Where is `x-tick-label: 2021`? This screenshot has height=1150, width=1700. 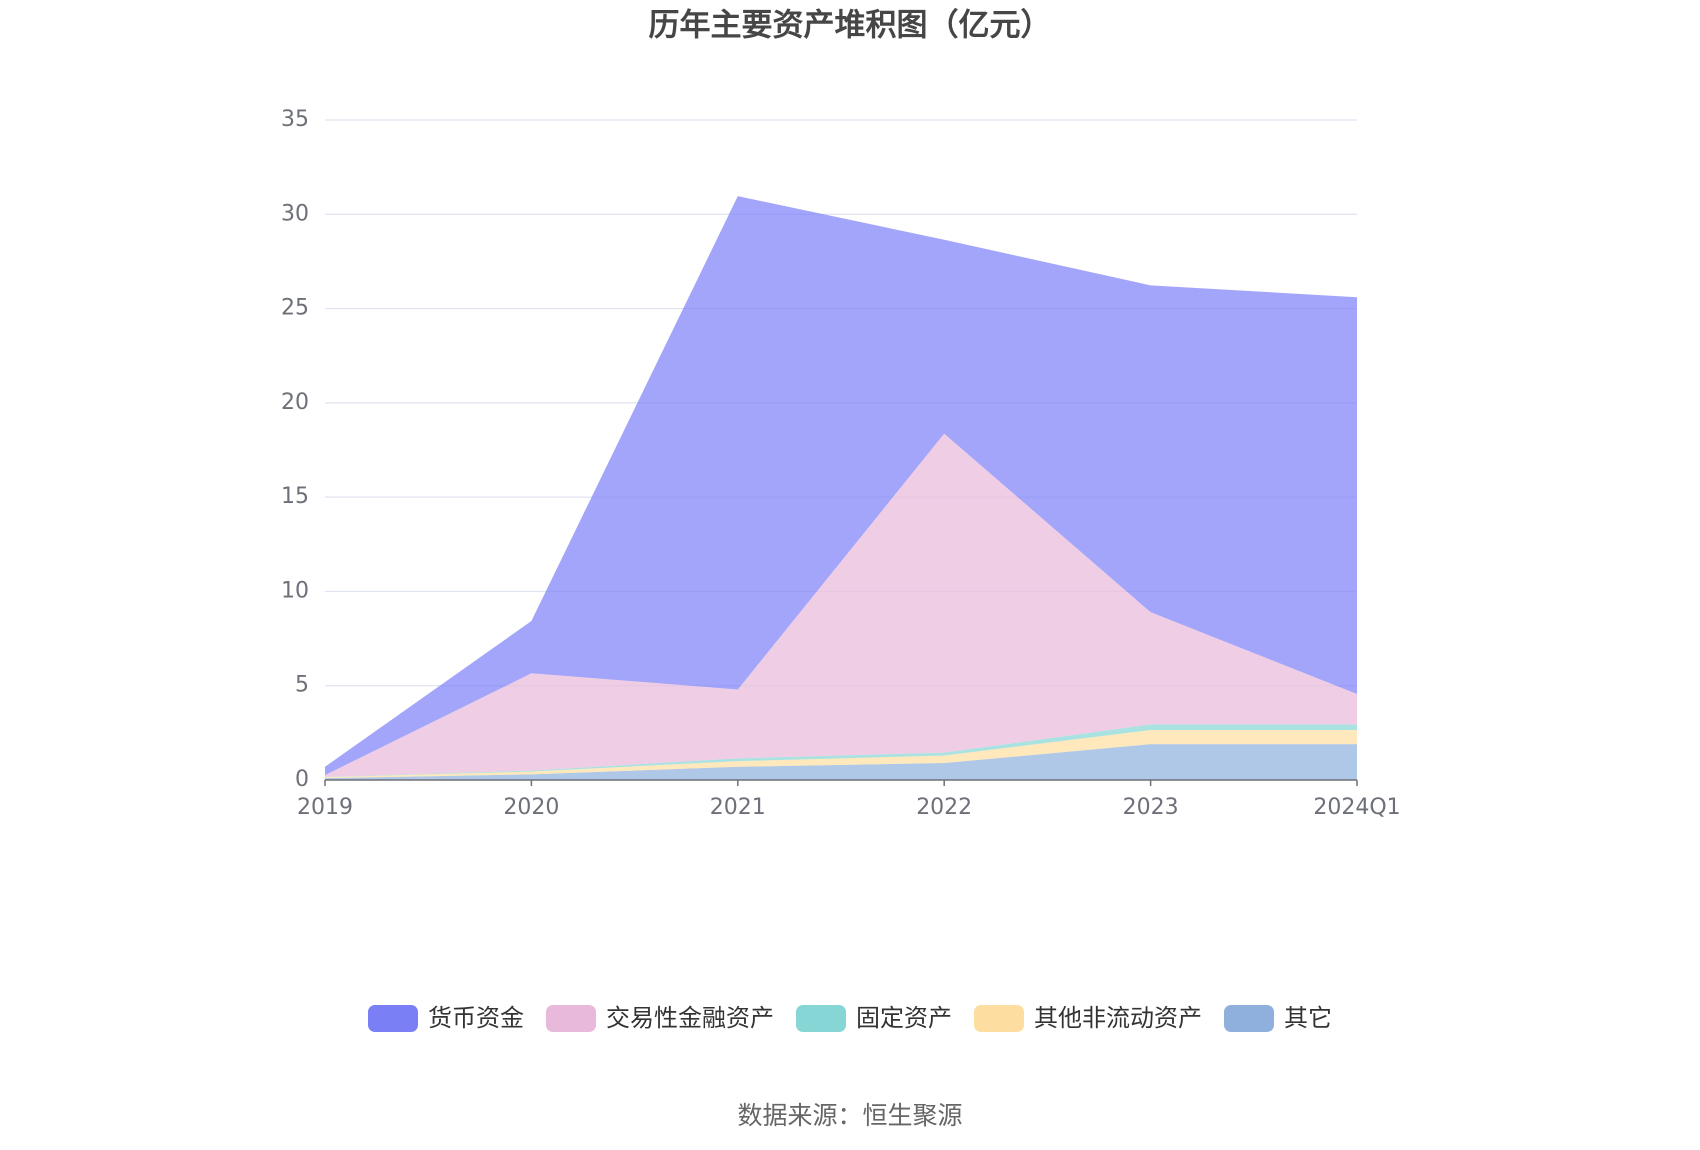 x-tick-label: 2021 is located at coordinates (738, 807).